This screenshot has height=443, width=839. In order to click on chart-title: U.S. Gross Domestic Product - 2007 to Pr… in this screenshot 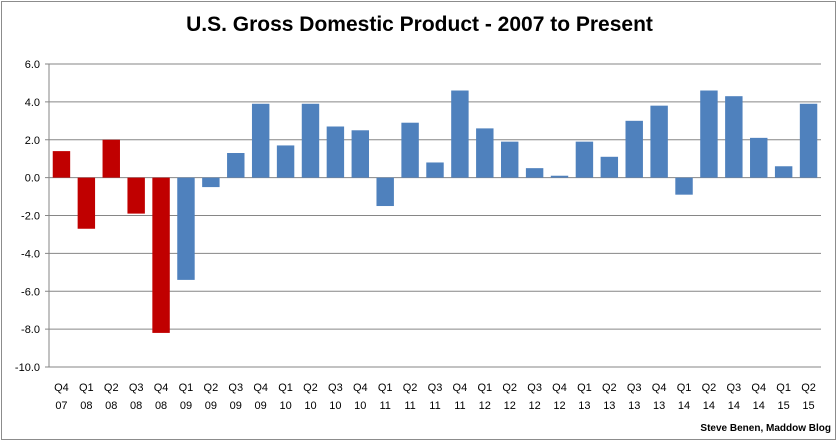, I will do `click(419, 24)`.